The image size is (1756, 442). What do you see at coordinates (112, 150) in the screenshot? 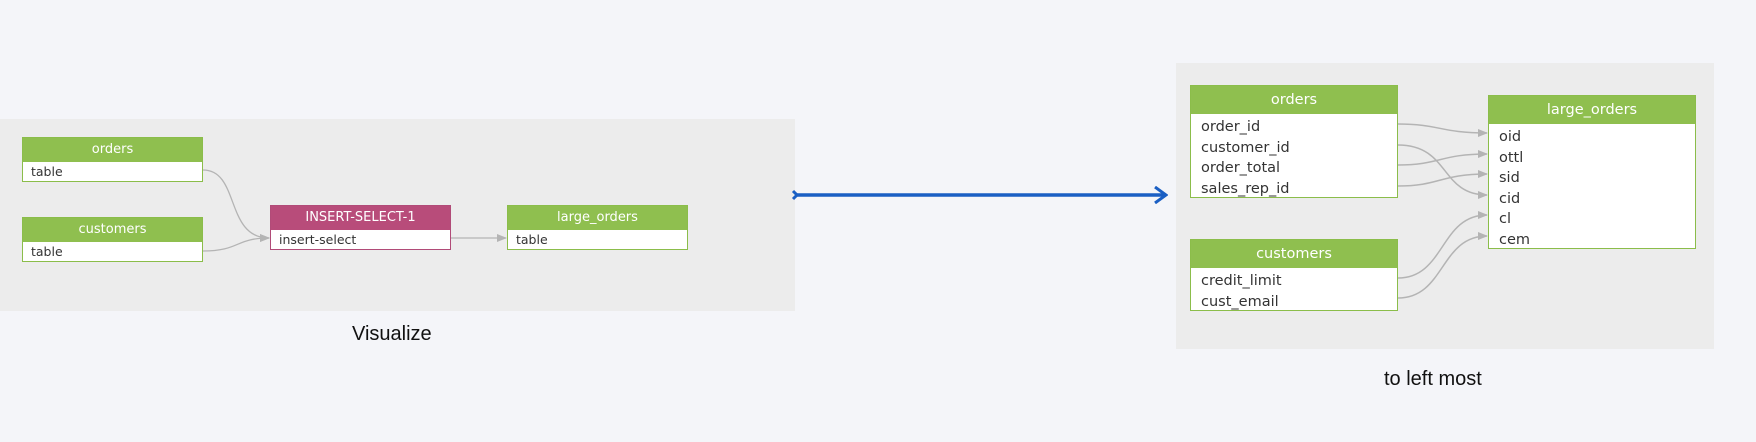
I see `node-title: orders` at bounding box center [112, 150].